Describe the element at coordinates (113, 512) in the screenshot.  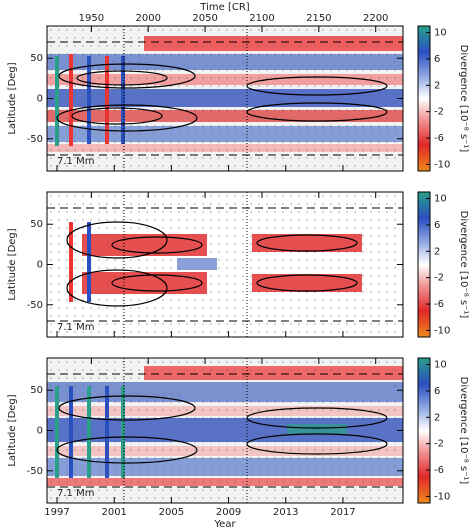
I see `x-tick-label: 2001` at that location.